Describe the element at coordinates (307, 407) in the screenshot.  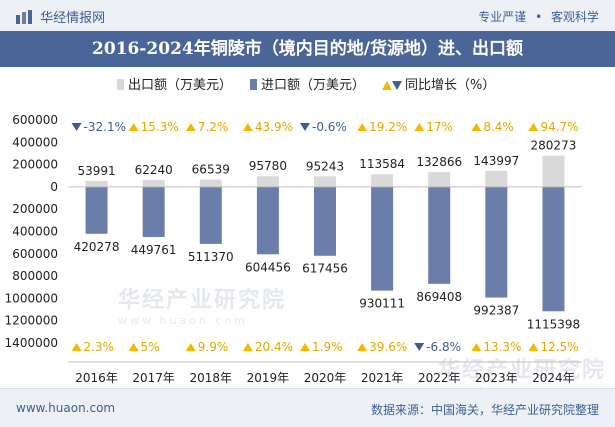
I see `footer: www.huaon.com 数据来源：中国海关，华经产业研究院整理` at that location.